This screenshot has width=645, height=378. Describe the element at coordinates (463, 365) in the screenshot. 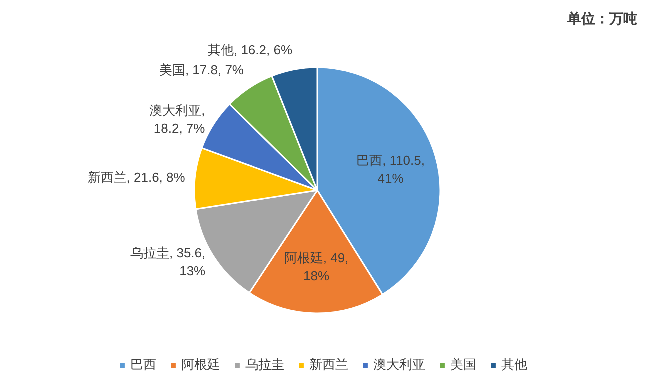

I see `legend-label: 美国` at that location.